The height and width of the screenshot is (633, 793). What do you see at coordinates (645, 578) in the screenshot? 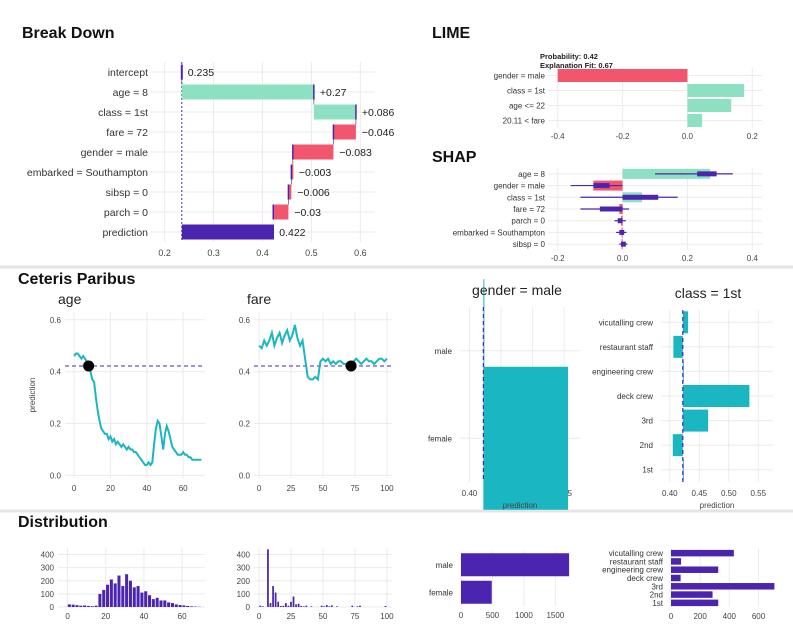
I see `category-label: deck crew` at bounding box center [645, 578].